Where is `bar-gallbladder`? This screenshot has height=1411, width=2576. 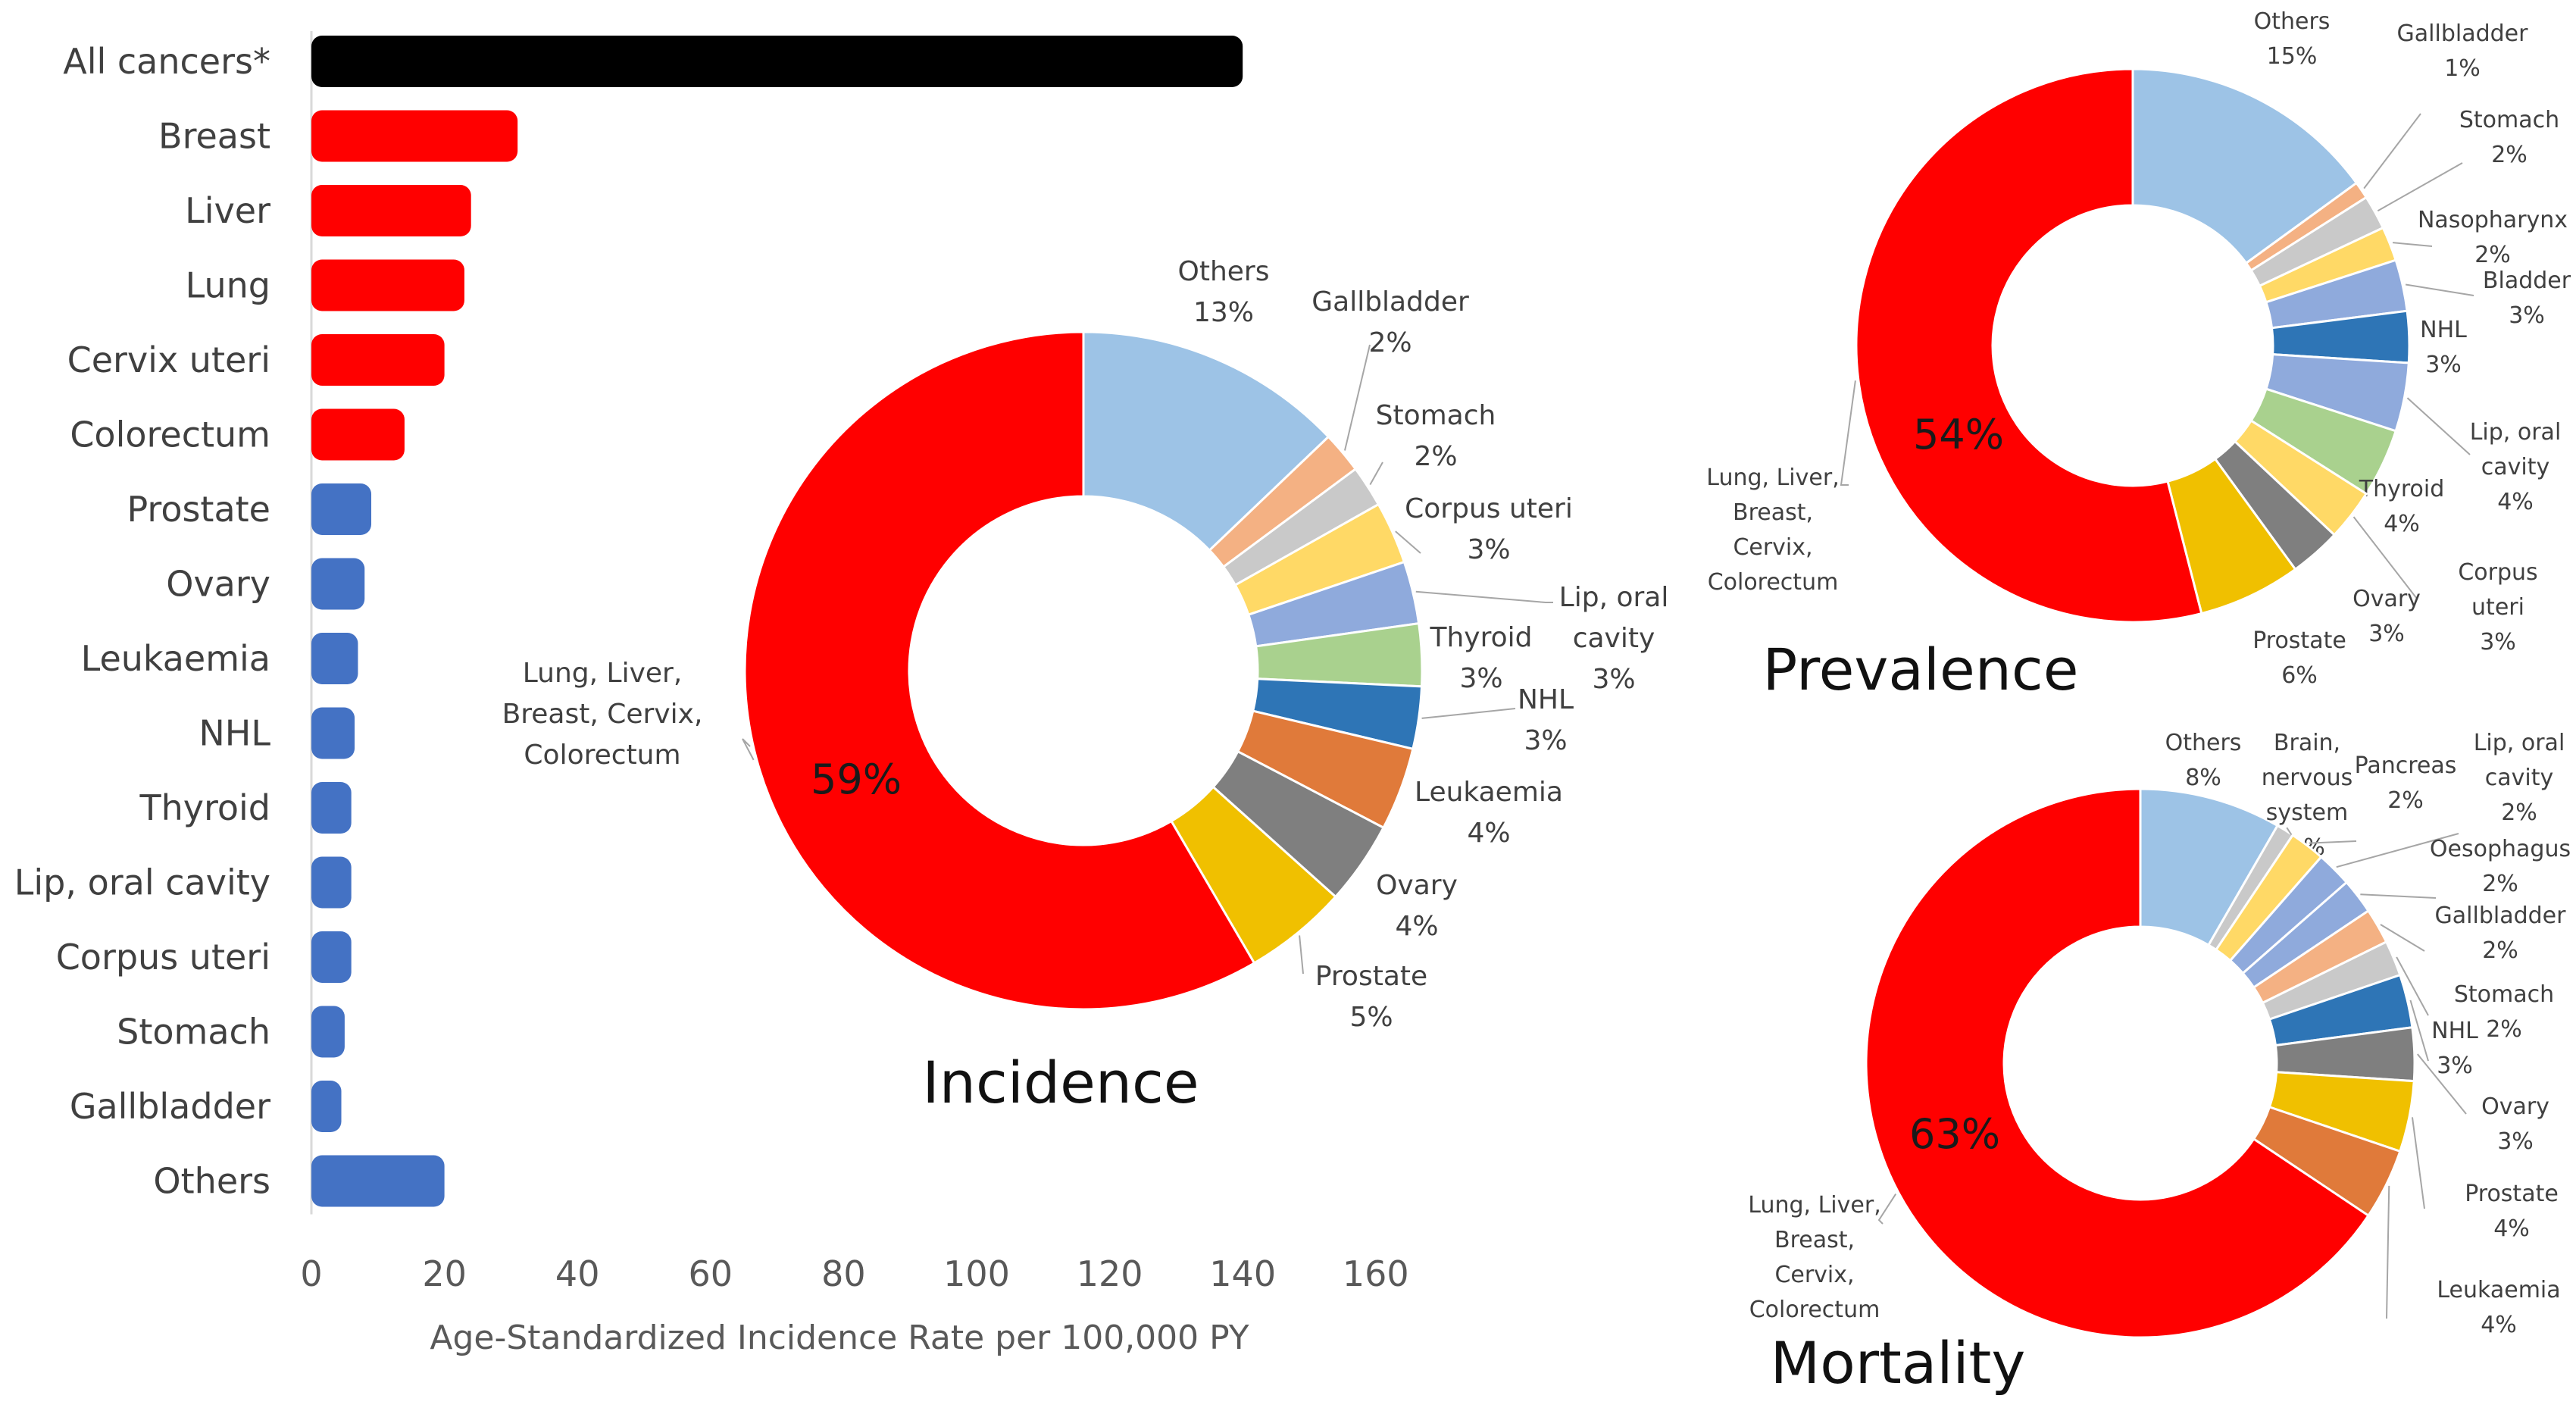 bar-gallbladder is located at coordinates (326, 1106).